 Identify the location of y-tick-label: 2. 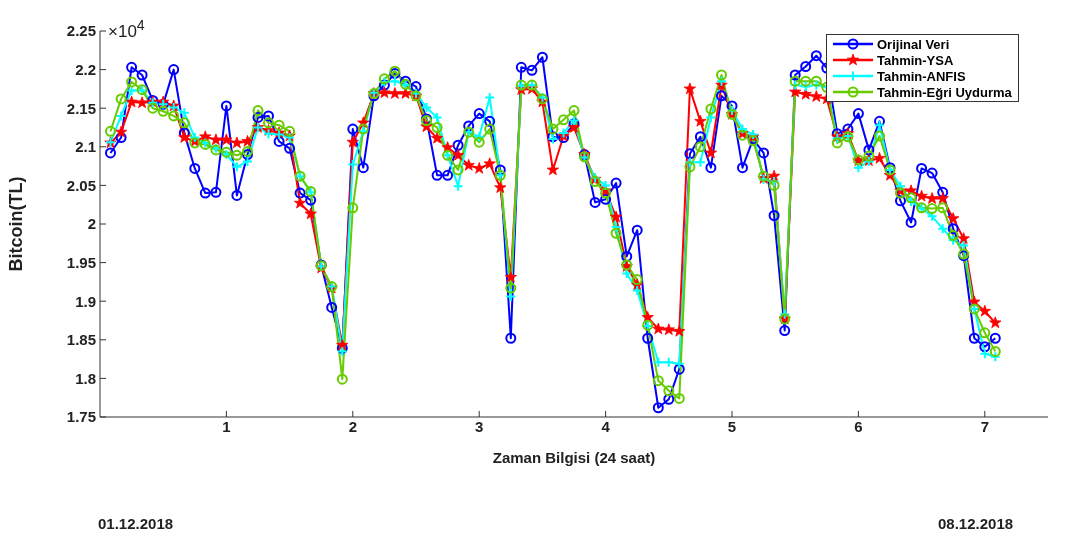
(91, 224).